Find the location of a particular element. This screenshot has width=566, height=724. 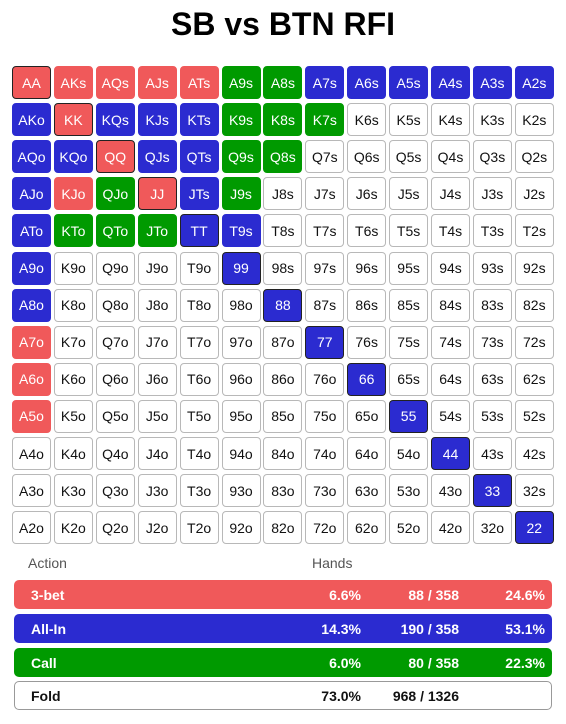

hand-cell-T6o: T6o is located at coordinates (199, 379).